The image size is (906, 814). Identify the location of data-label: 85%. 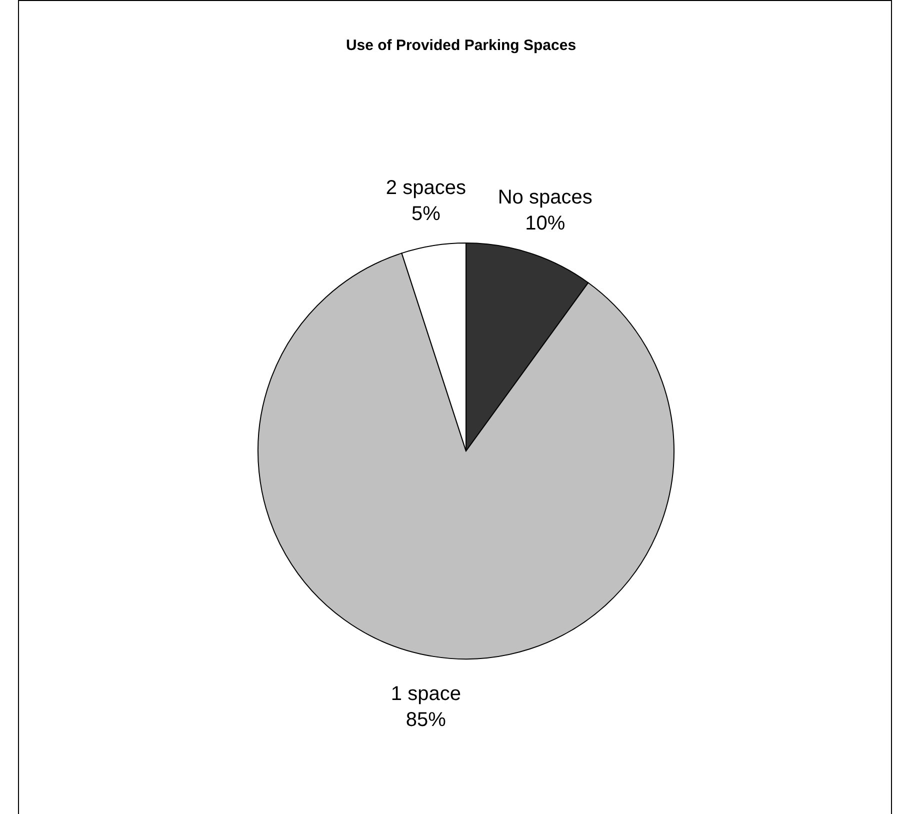
(426, 719).